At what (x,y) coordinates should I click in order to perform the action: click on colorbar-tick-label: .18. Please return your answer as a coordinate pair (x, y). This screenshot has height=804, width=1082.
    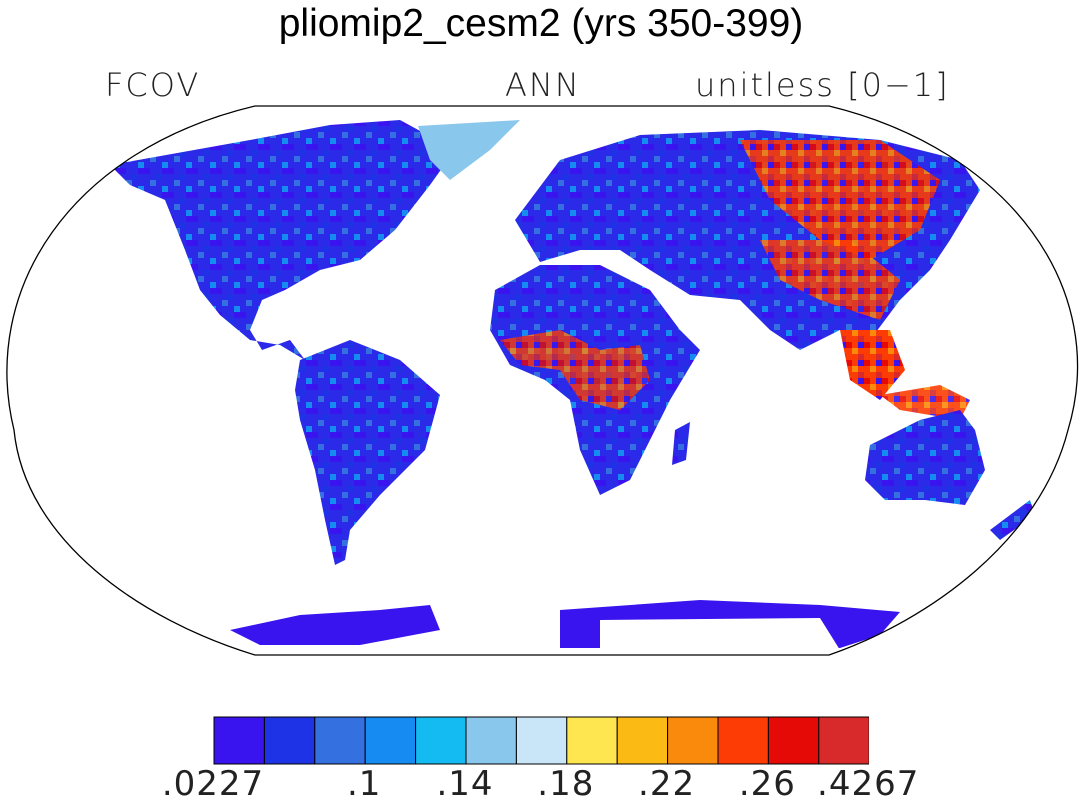
    Looking at the image, I should click on (566, 784).